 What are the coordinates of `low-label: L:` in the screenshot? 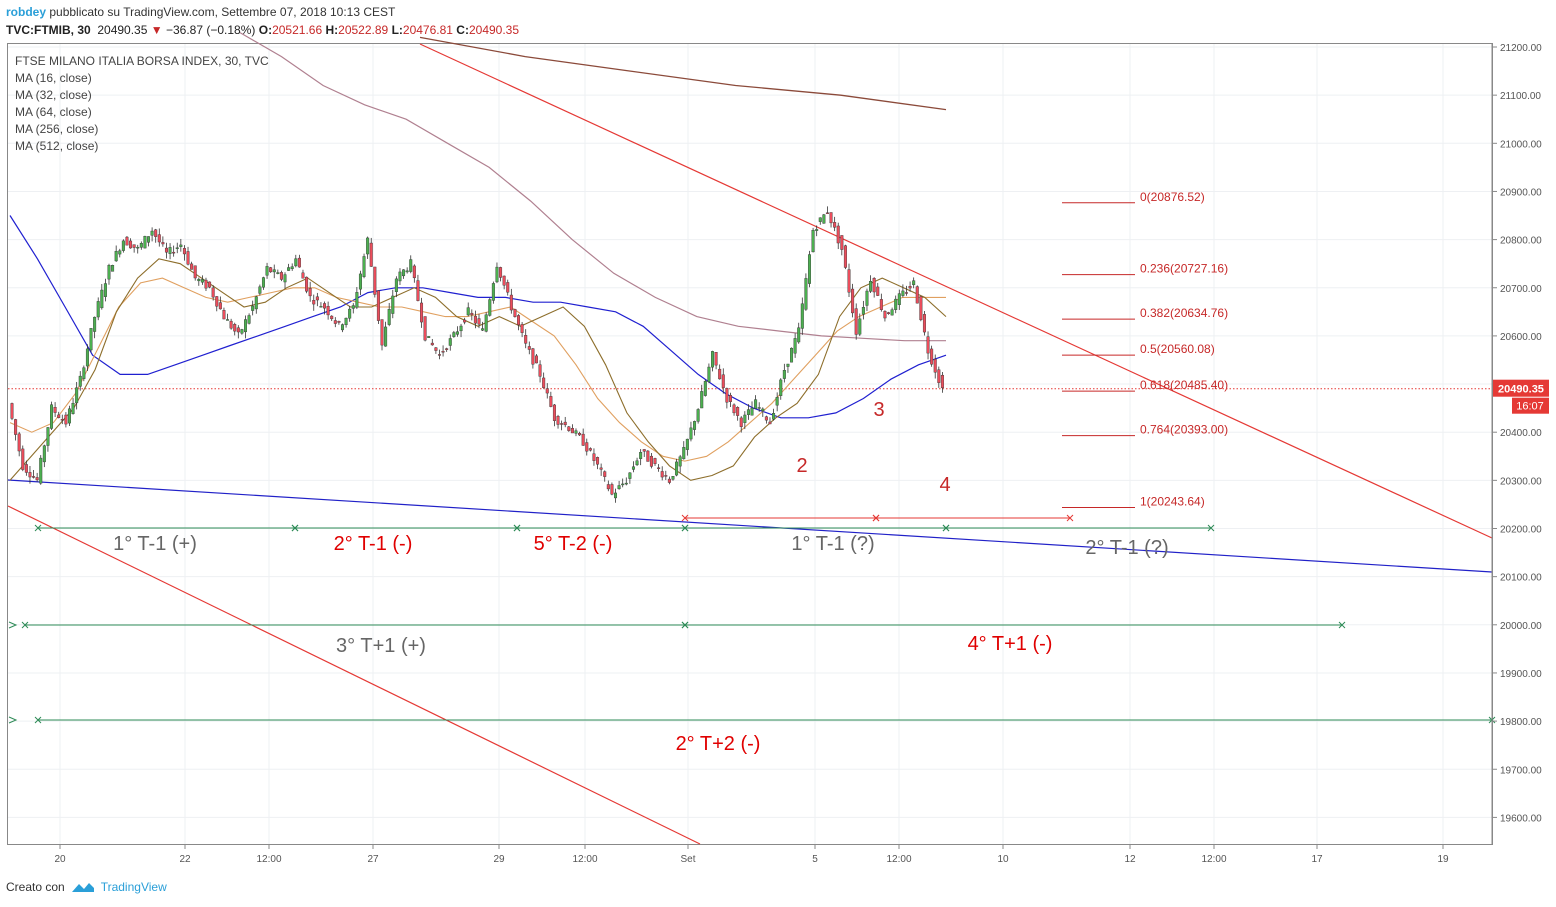 It's located at (397, 30).